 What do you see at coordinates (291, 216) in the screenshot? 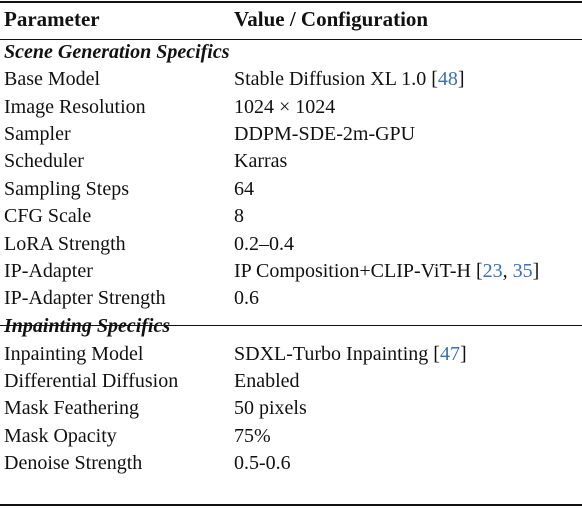
I see `table-row: CFG Scale 8` at bounding box center [291, 216].